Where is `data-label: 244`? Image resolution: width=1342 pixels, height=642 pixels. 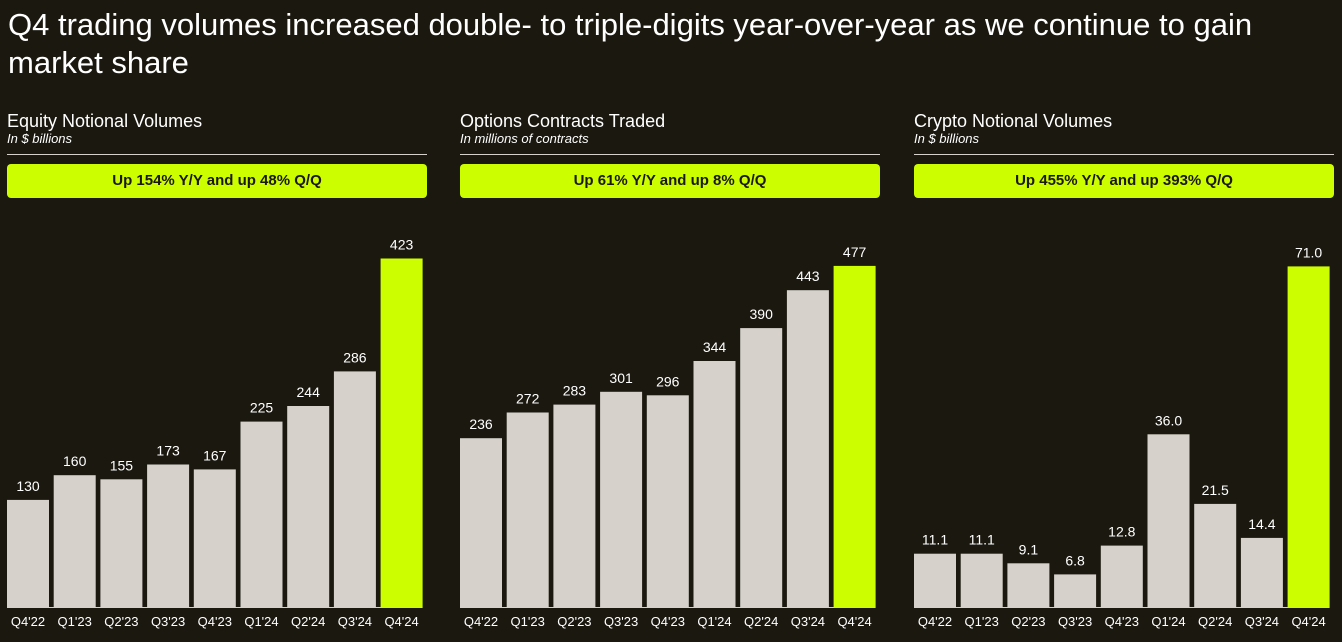
data-label: 244 is located at coordinates (309, 392).